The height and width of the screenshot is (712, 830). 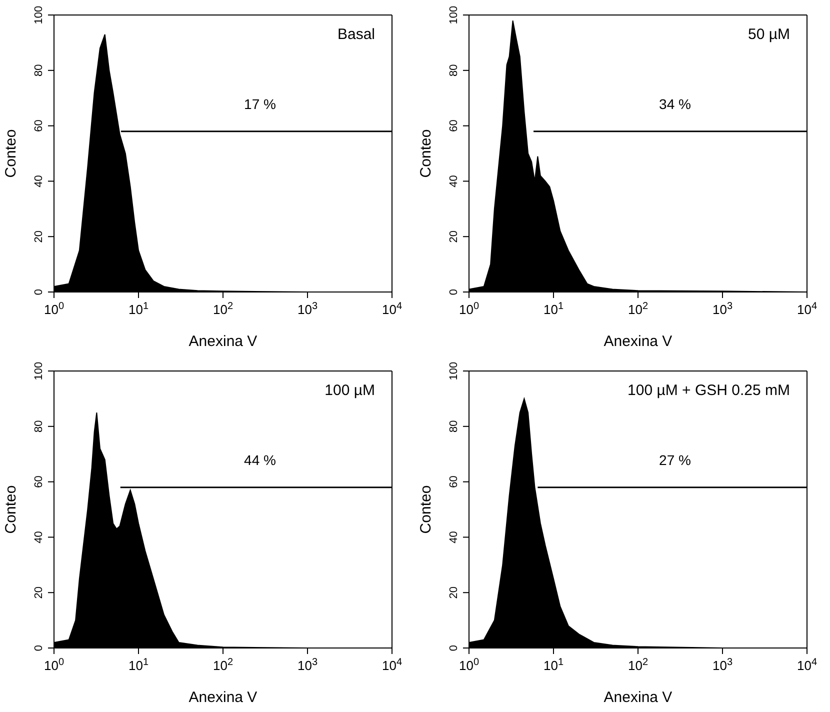 I want to click on annotation: 27 %, so click(x=675, y=460).